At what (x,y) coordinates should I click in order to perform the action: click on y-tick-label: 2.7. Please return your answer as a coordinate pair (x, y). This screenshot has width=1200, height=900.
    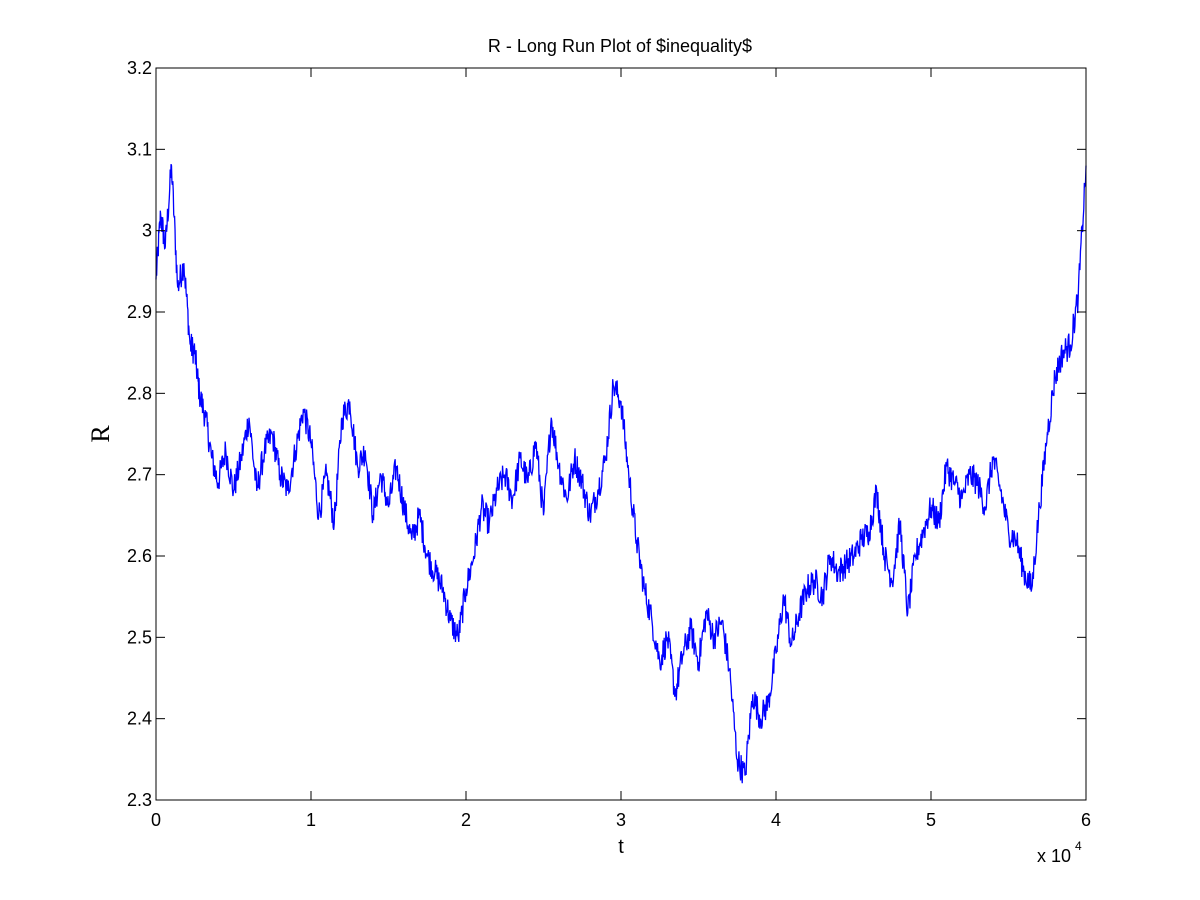
    Looking at the image, I should click on (139, 475).